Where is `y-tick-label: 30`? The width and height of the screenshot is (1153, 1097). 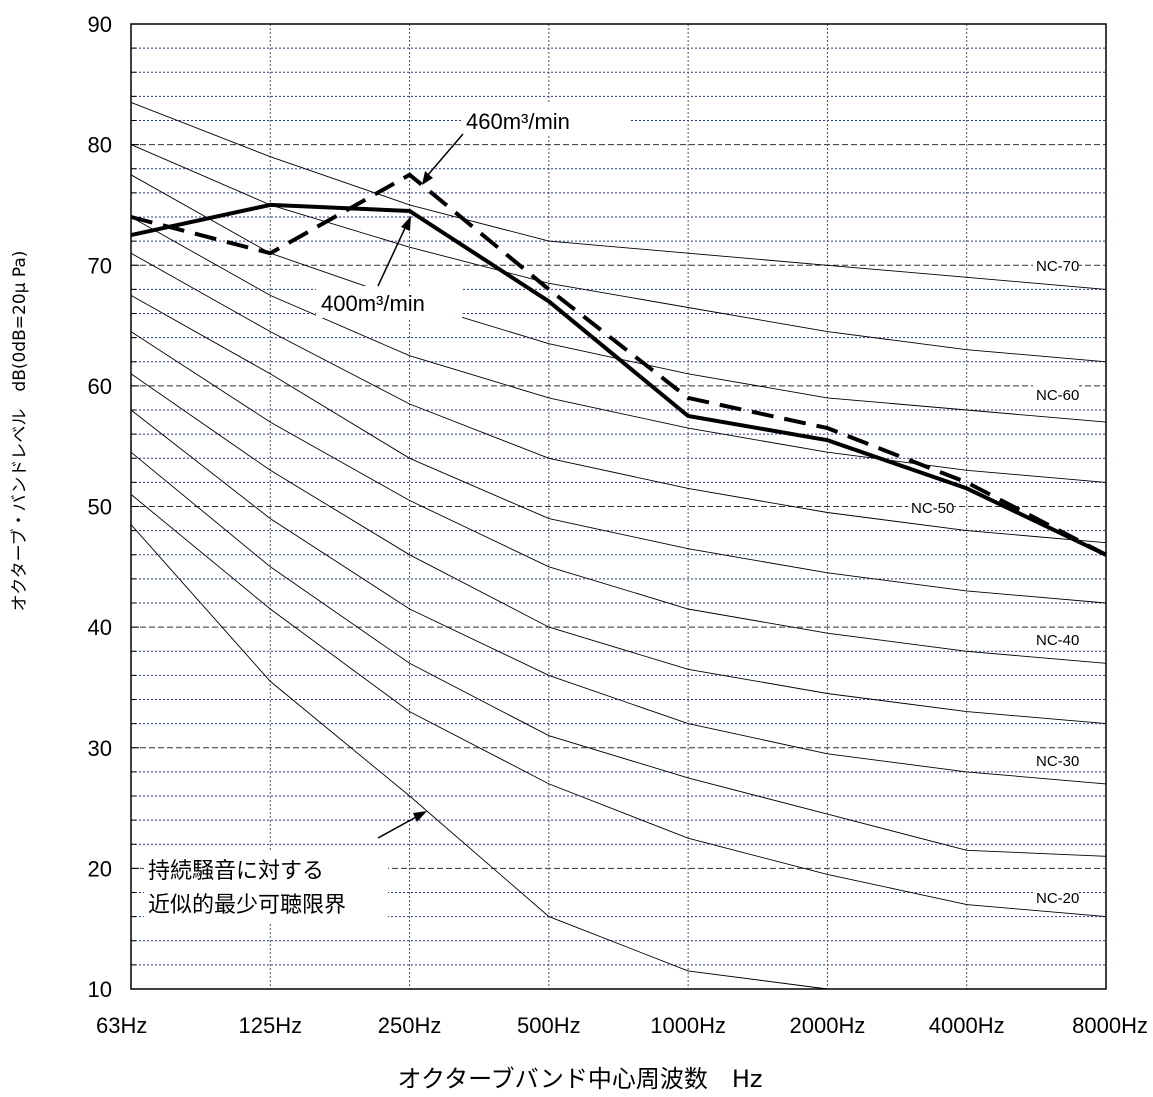
y-tick-label: 30 is located at coordinates (100, 748).